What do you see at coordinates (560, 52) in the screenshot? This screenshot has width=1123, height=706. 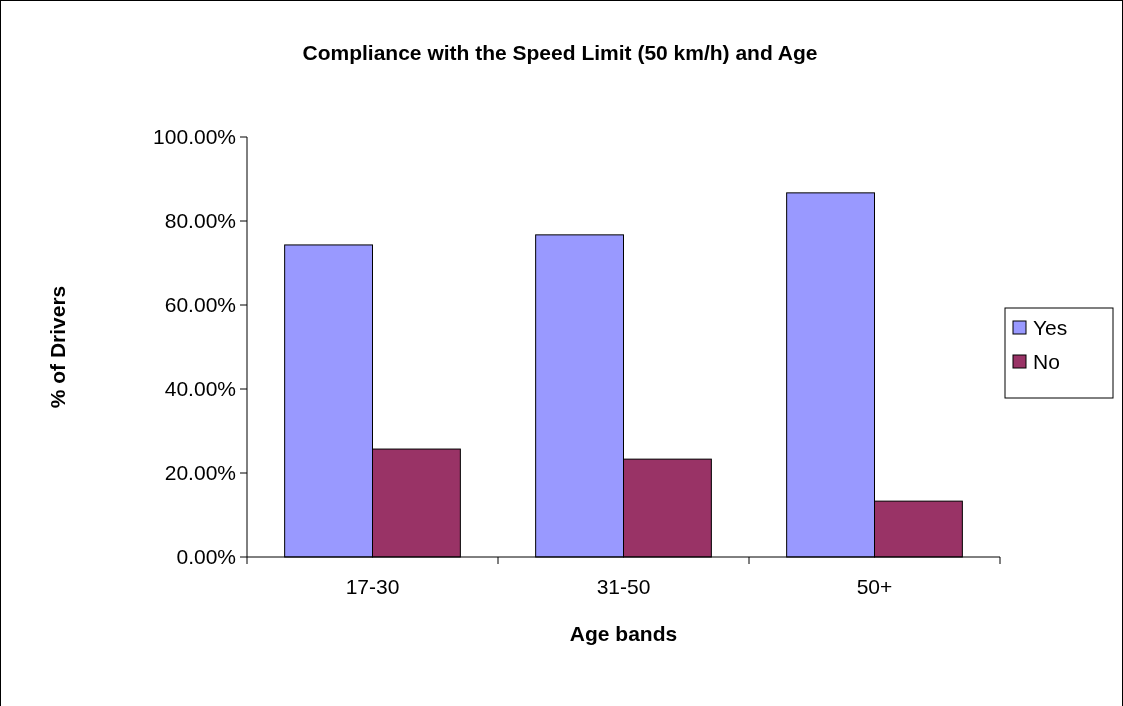 I see `chart-title: Compliance with the Speed Limit (50 km/h) and Age` at bounding box center [560, 52].